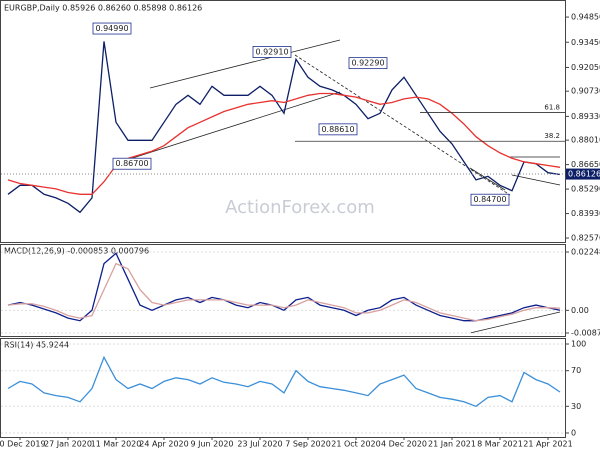 The height and width of the screenshot is (450, 600). I want to click on y-tick-label: 30, so click(576, 406).